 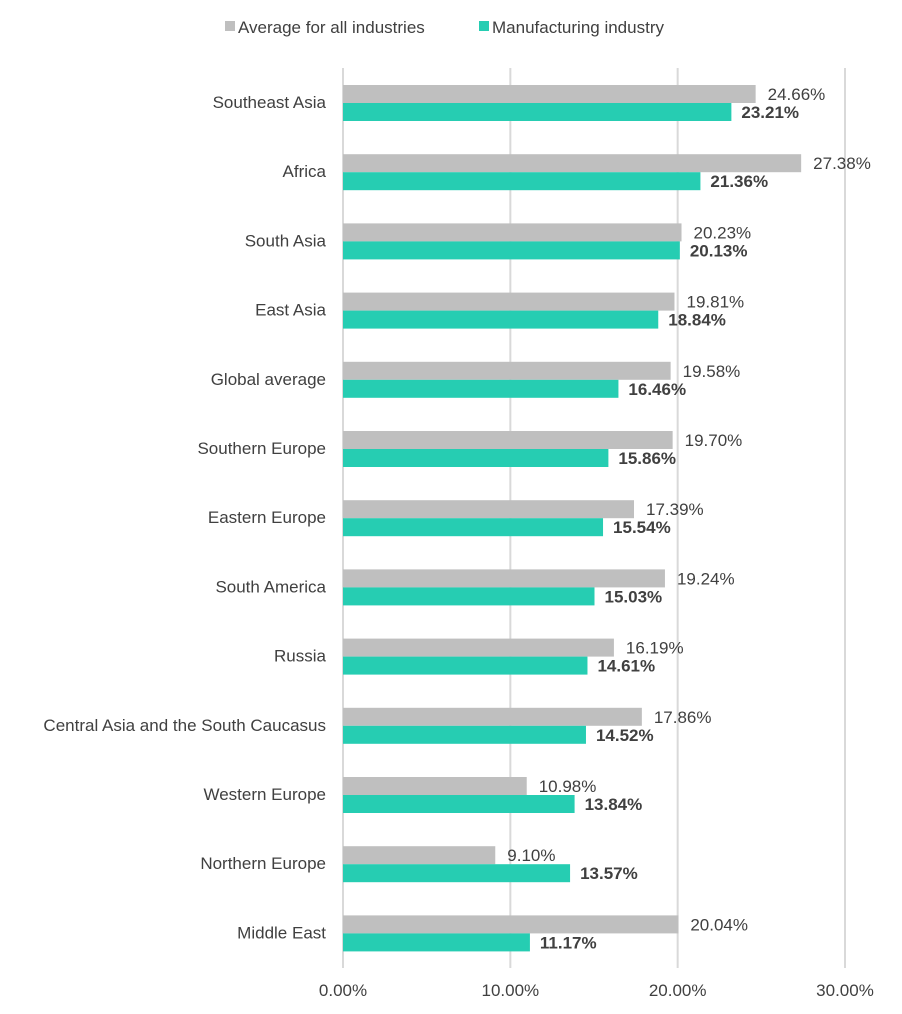 What do you see at coordinates (343, 990) in the screenshot?
I see `x-tick-label: 0.00%` at bounding box center [343, 990].